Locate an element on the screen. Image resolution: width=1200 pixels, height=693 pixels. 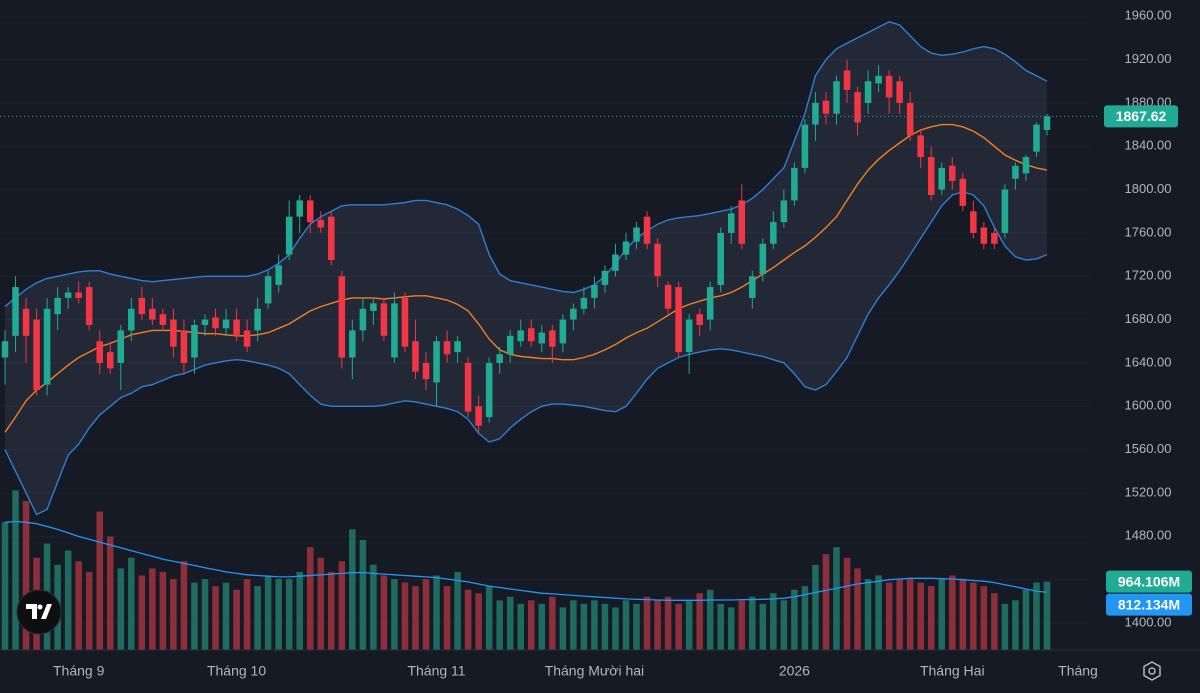
logo is located at coordinates (39, 612).